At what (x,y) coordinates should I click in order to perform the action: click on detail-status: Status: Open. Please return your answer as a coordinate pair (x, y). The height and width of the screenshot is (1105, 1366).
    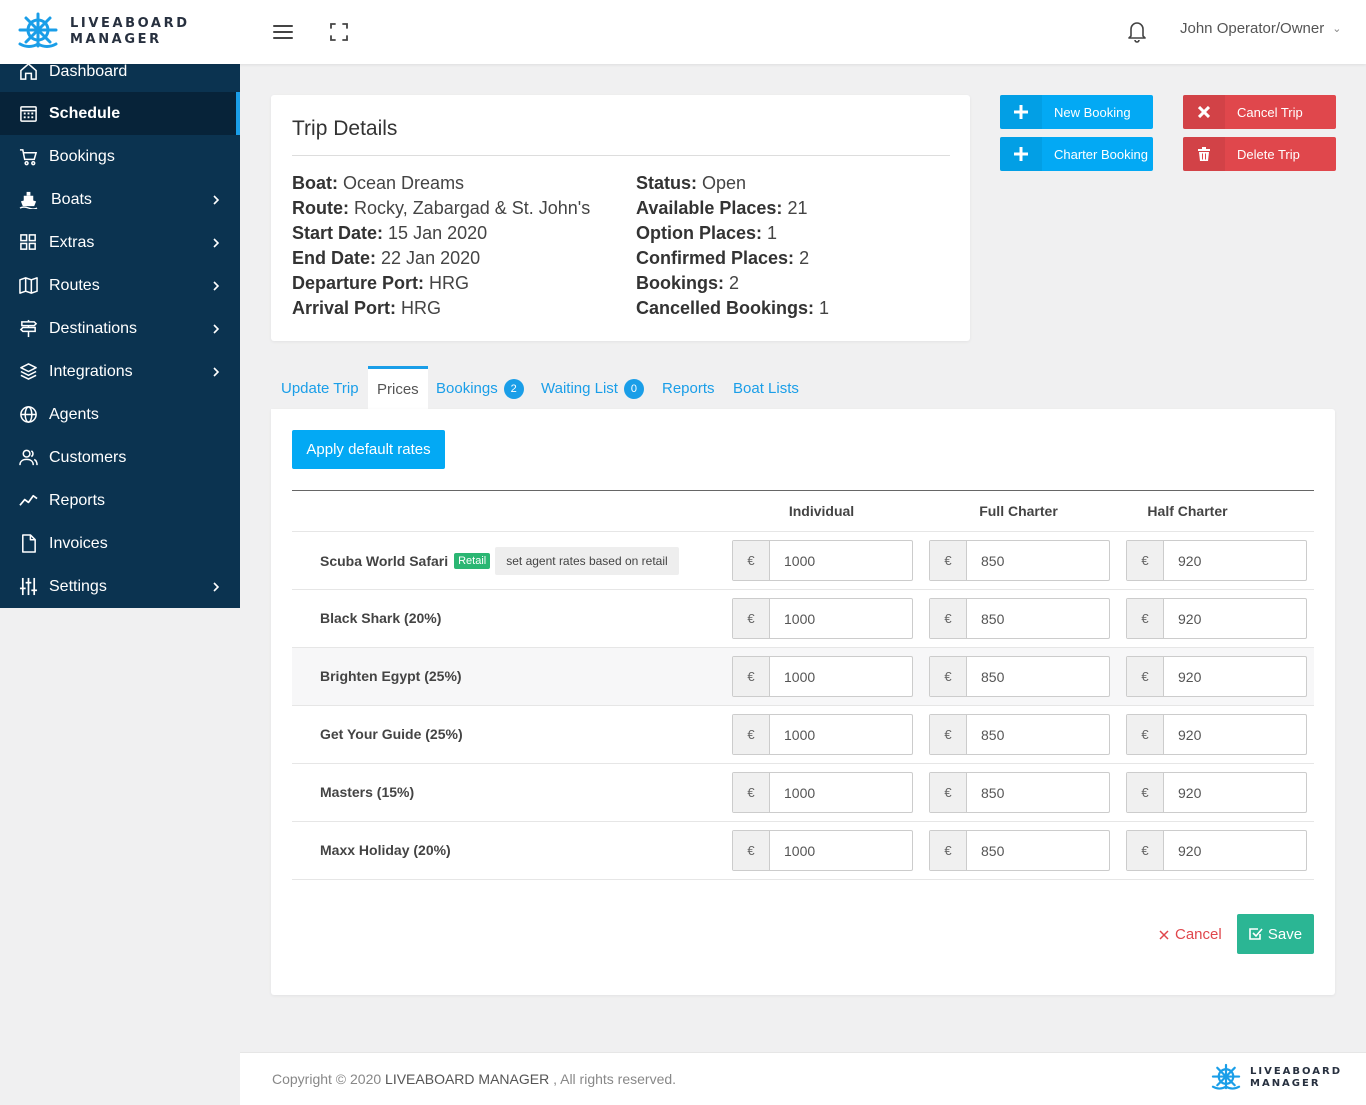
    Looking at the image, I should click on (691, 183).